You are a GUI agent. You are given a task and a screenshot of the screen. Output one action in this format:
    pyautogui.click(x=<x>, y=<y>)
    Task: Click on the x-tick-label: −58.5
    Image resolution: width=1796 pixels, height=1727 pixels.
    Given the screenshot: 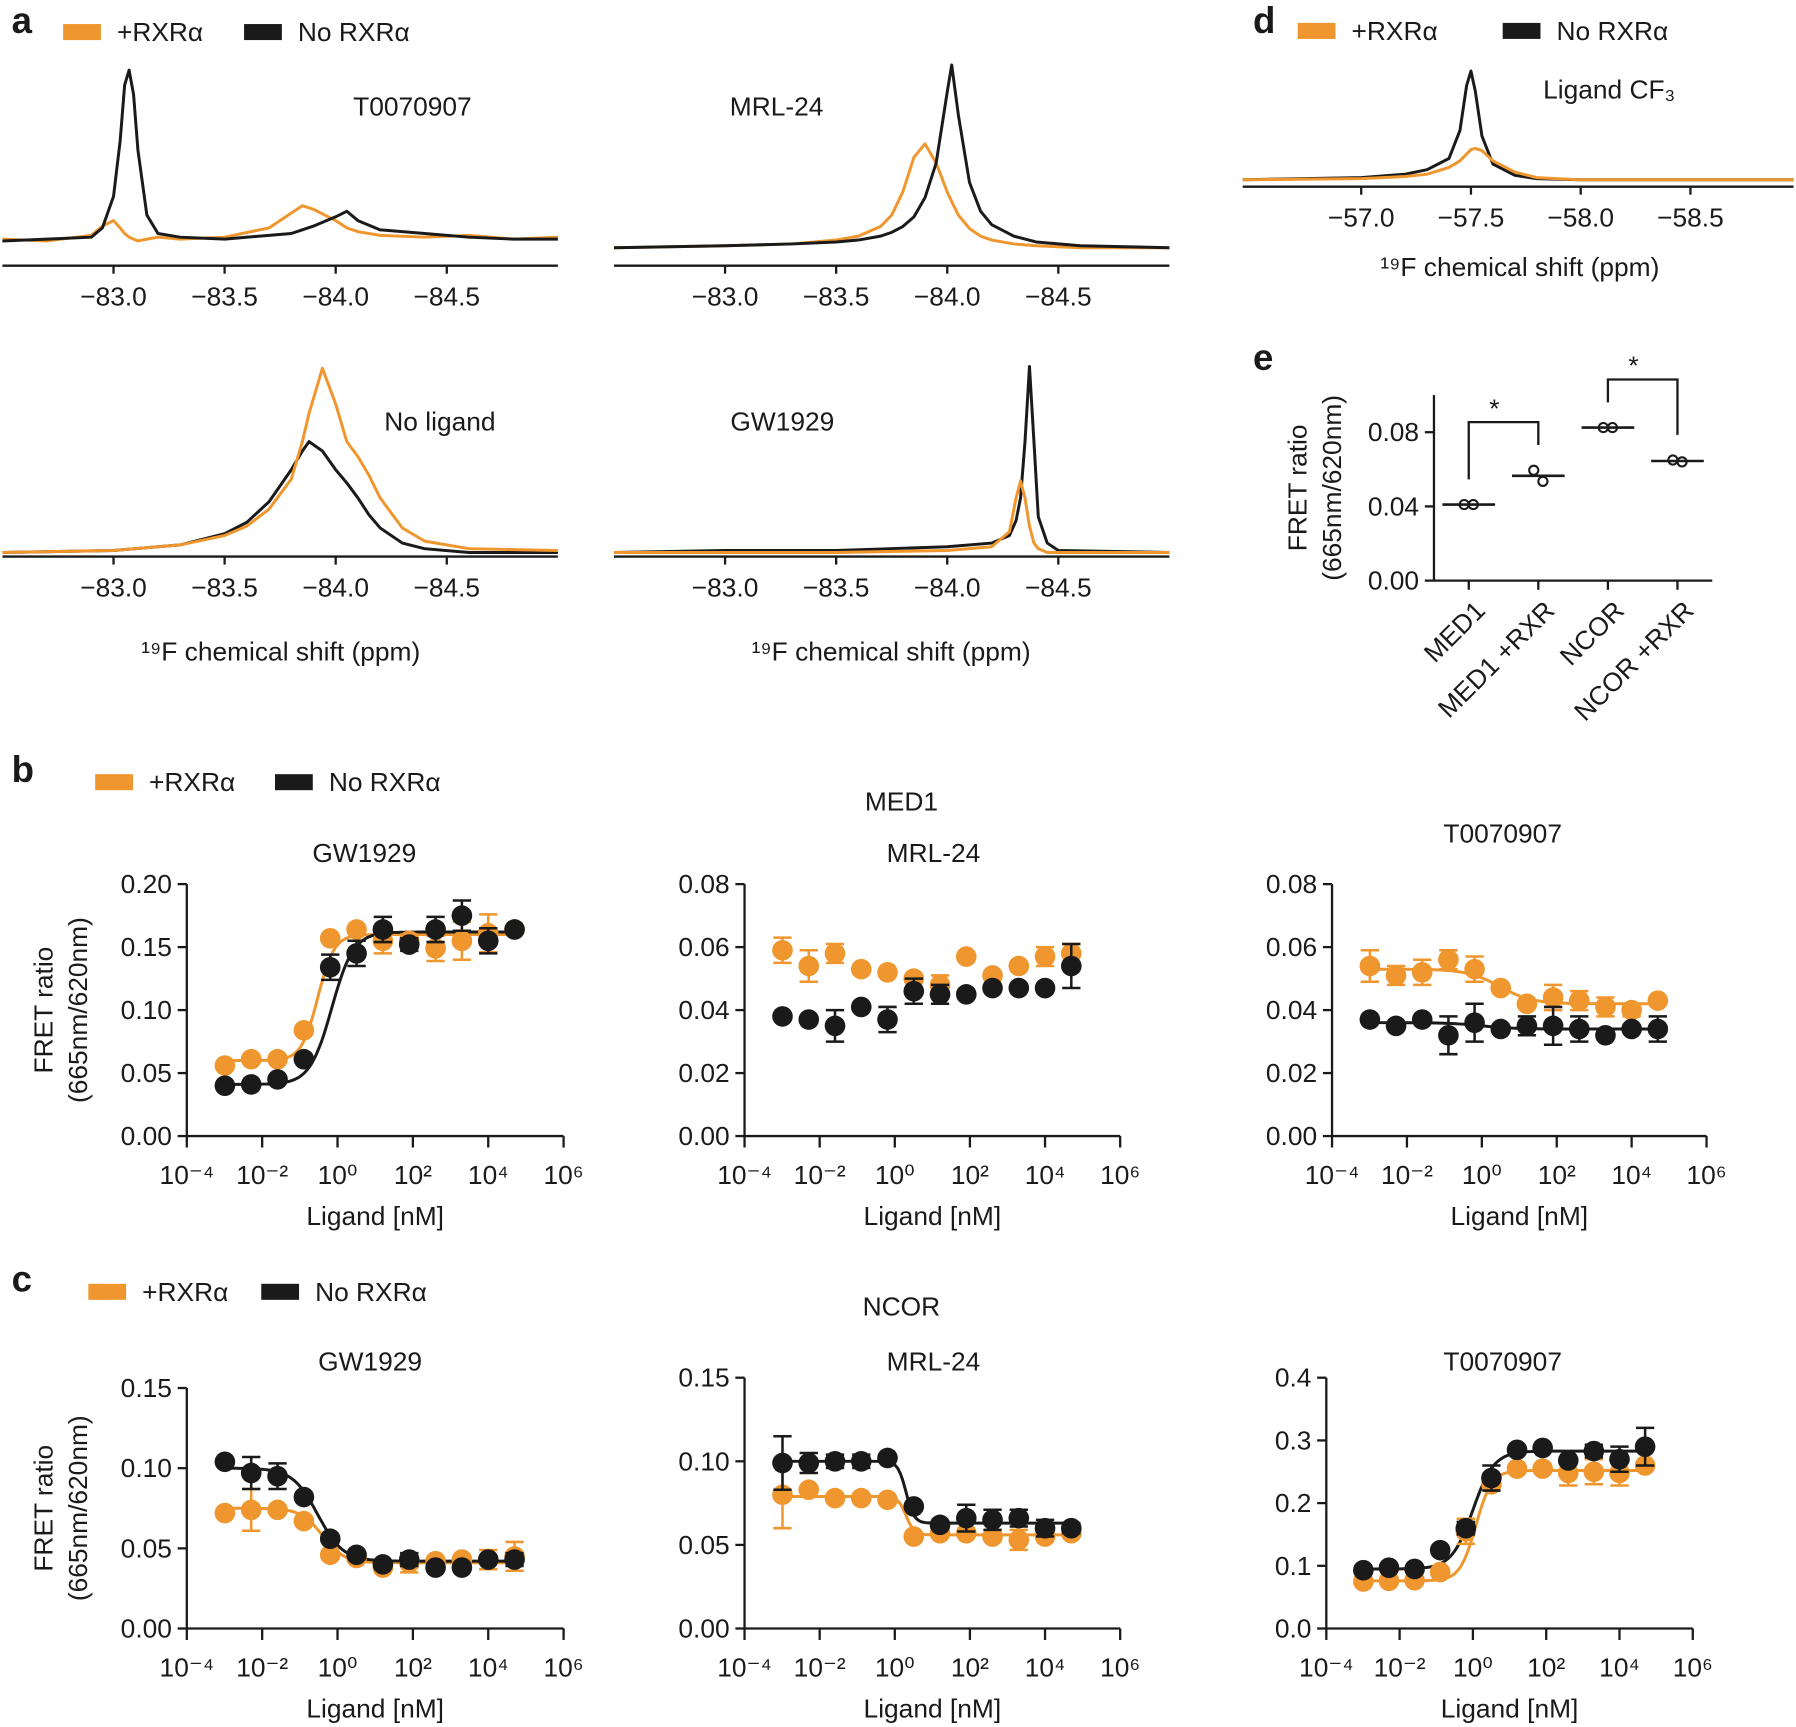 What is the action you would take?
    pyautogui.click(x=1690, y=218)
    